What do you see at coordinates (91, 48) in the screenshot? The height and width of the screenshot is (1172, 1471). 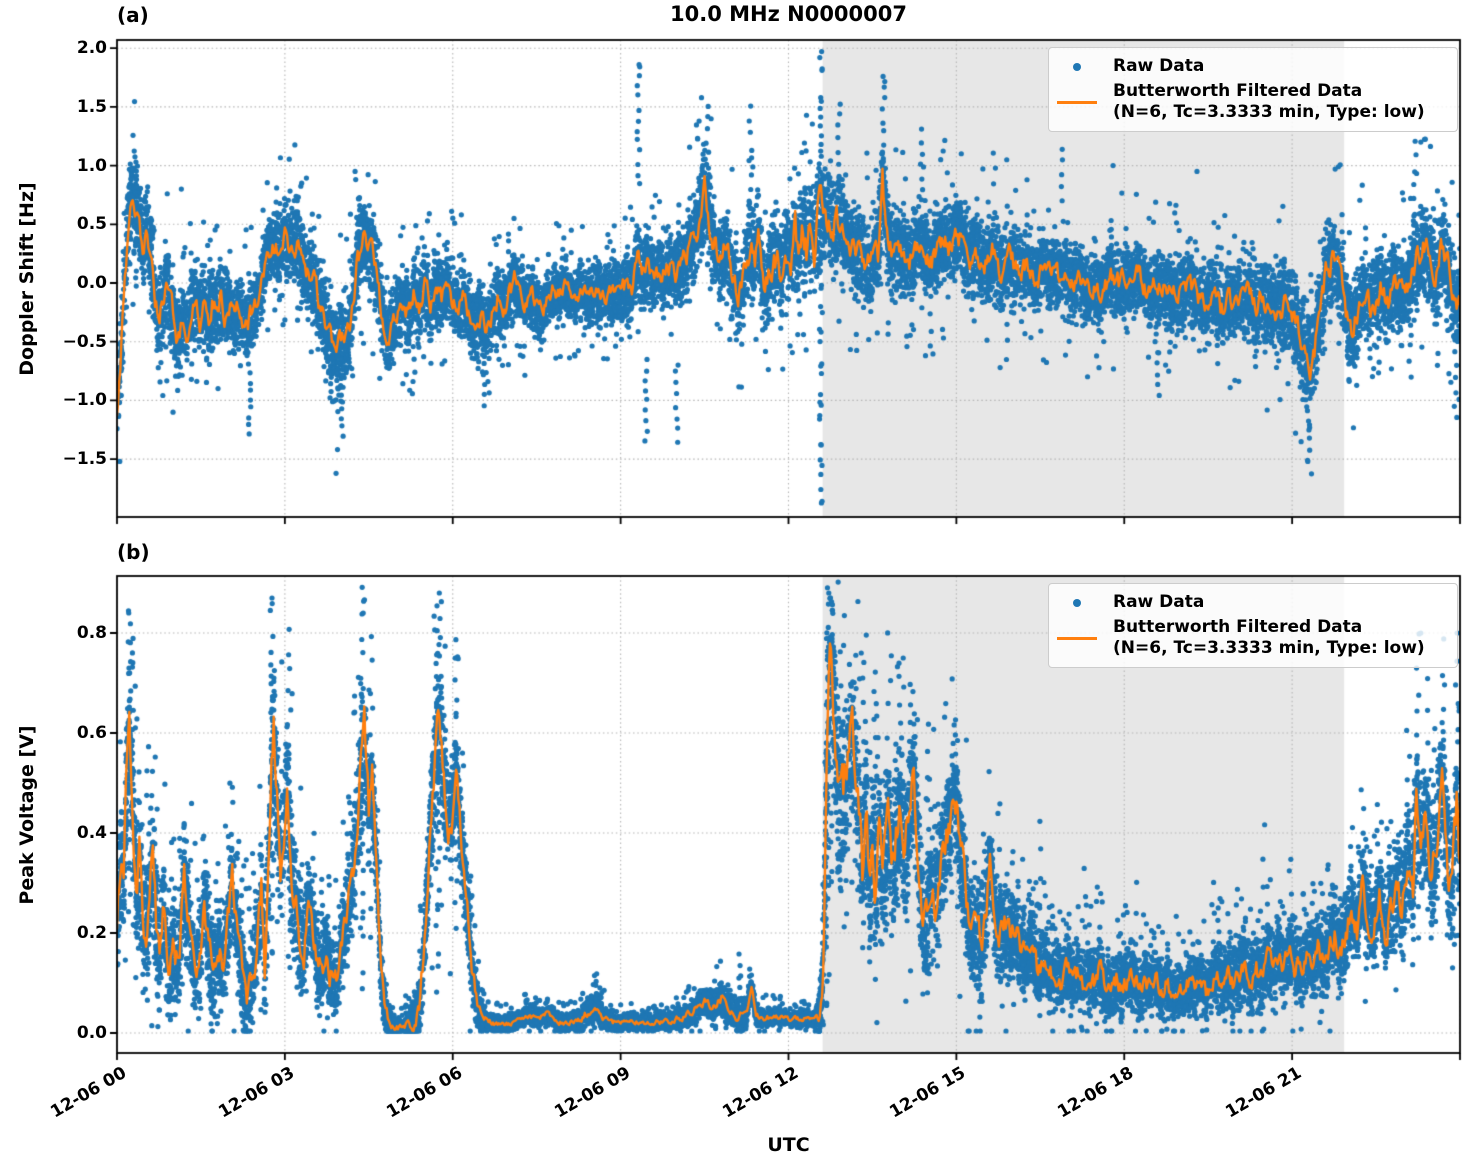 I see `panel-a-ytick-label: 2.0` at bounding box center [91, 48].